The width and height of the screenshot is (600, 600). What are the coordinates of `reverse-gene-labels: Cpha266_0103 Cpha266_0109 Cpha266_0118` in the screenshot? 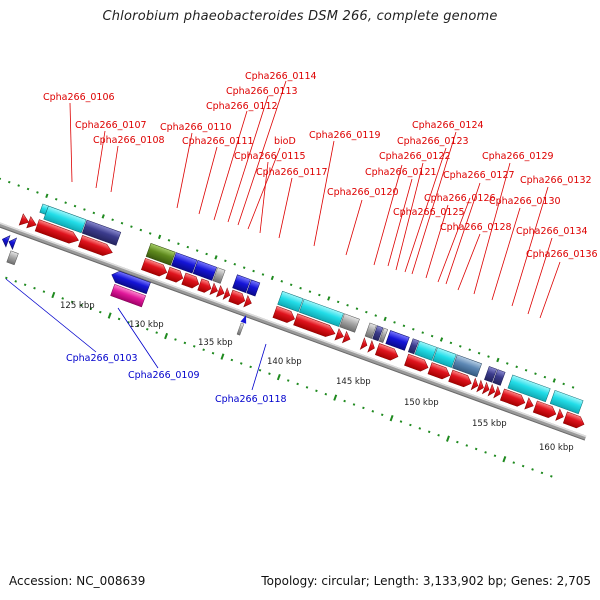 It's located at (176, 379).